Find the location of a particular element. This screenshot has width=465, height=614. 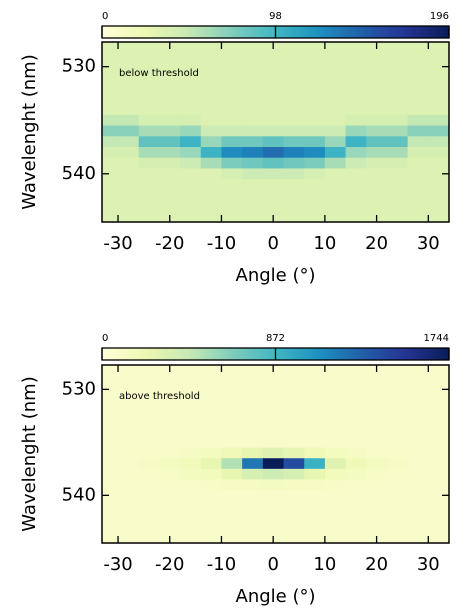

y-tick-label: 530 is located at coordinates (79, 388).